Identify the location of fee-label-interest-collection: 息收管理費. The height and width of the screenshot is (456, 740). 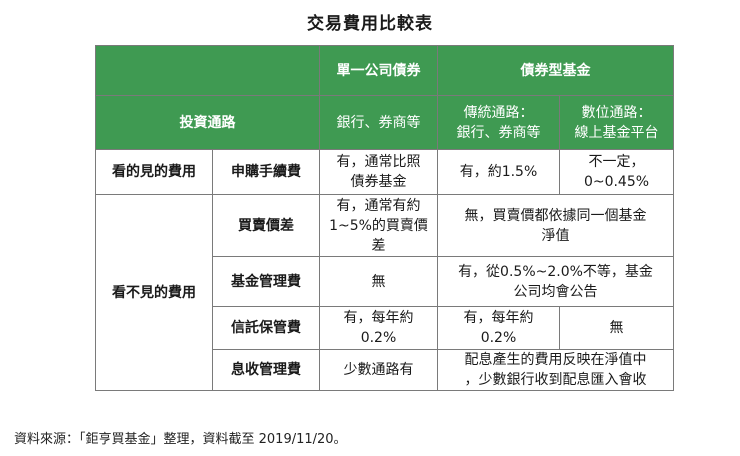
(266, 370).